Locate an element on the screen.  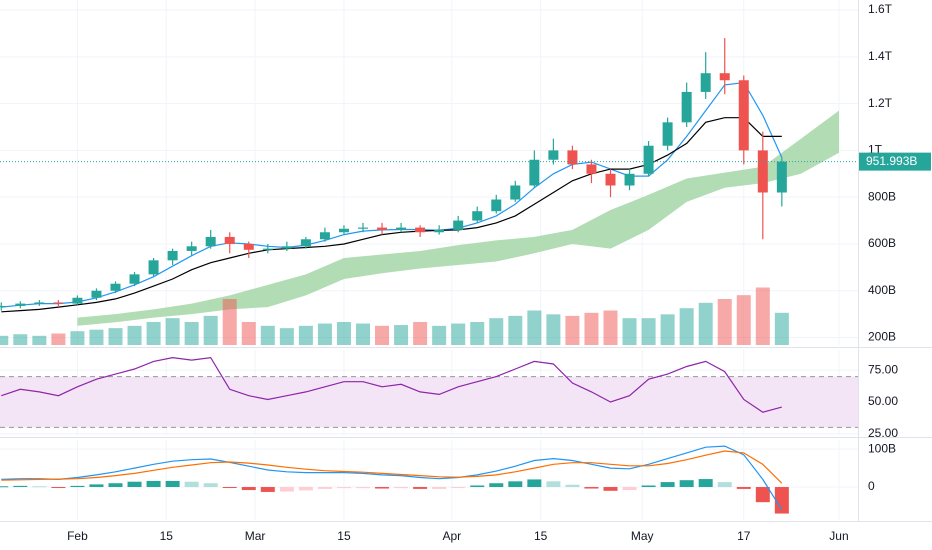
y-tick-label: 50.00 is located at coordinates (883, 401).